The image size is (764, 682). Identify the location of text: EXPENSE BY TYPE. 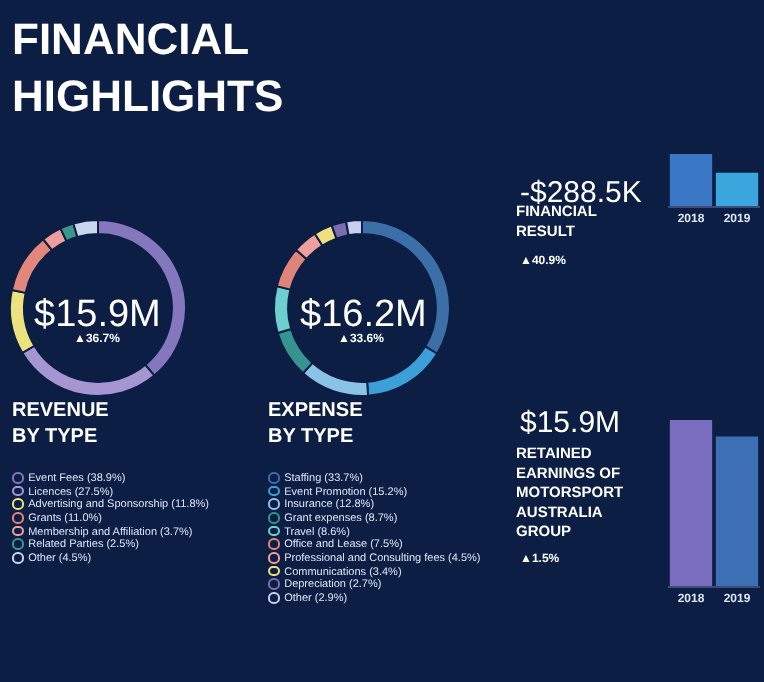
(316, 424).